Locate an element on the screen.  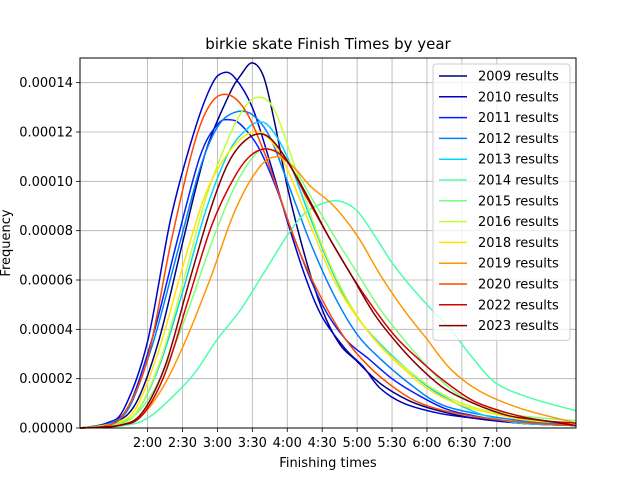
legend-box is located at coordinates (501, 202).